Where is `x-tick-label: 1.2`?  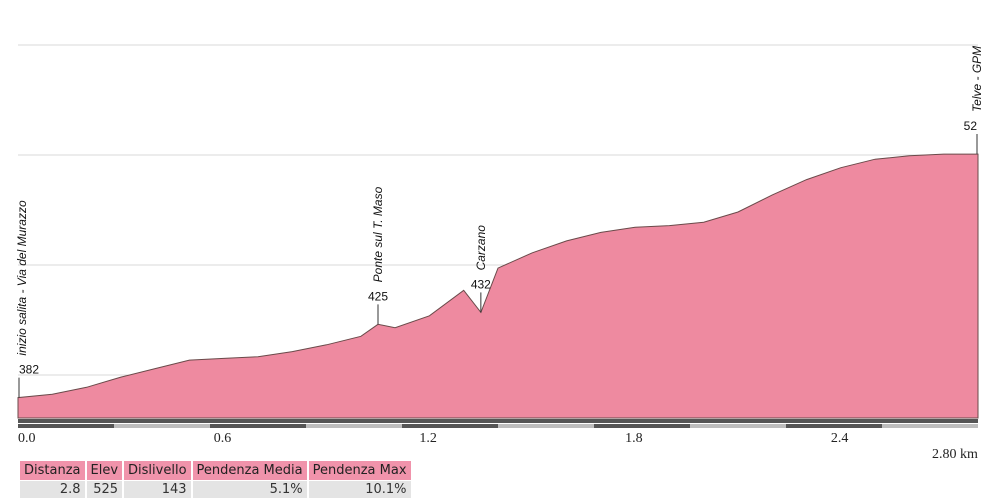 x-tick-label: 1.2 is located at coordinates (428, 438).